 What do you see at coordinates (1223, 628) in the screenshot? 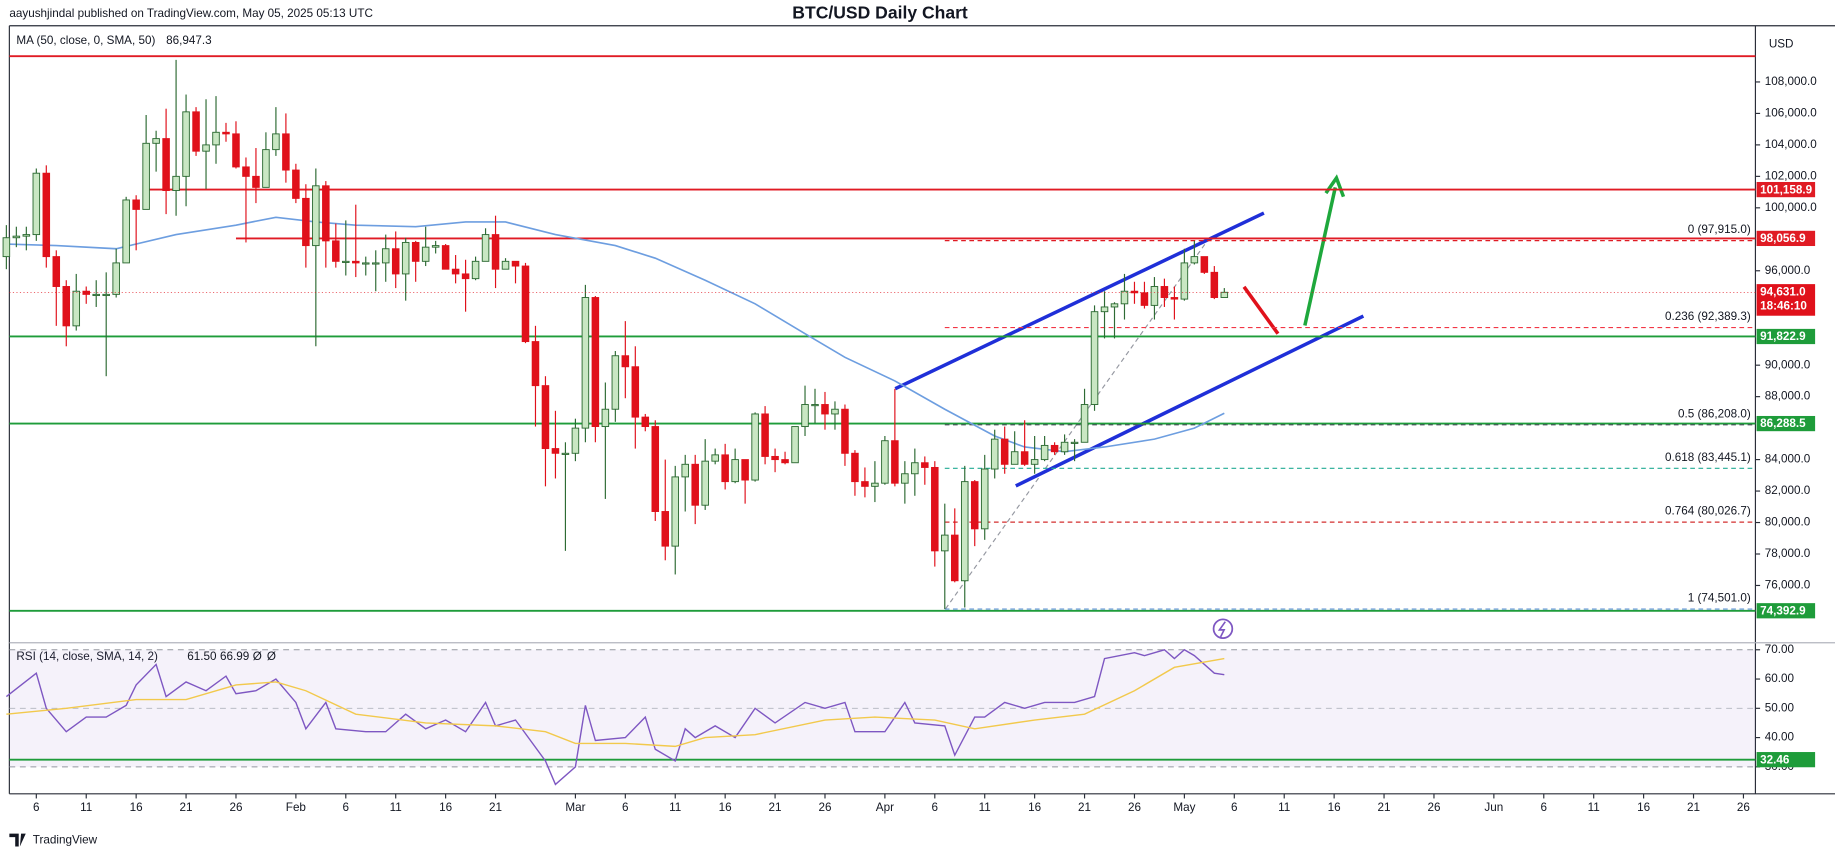
I see `event-icon` at bounding box center [1223, 628].